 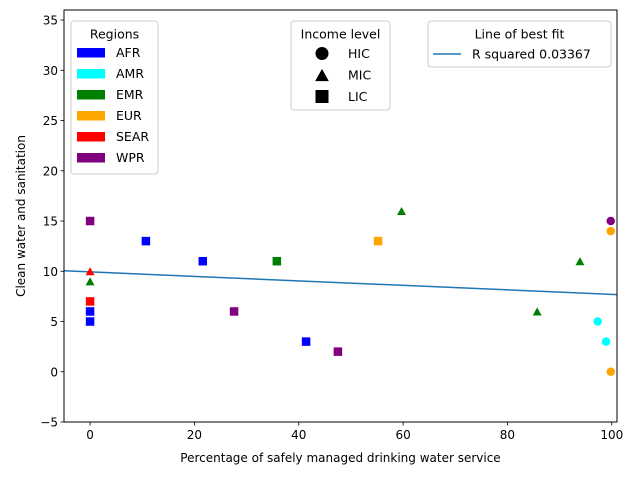 I want to click on legend-label: SEAR, so click(x=132, y=136).